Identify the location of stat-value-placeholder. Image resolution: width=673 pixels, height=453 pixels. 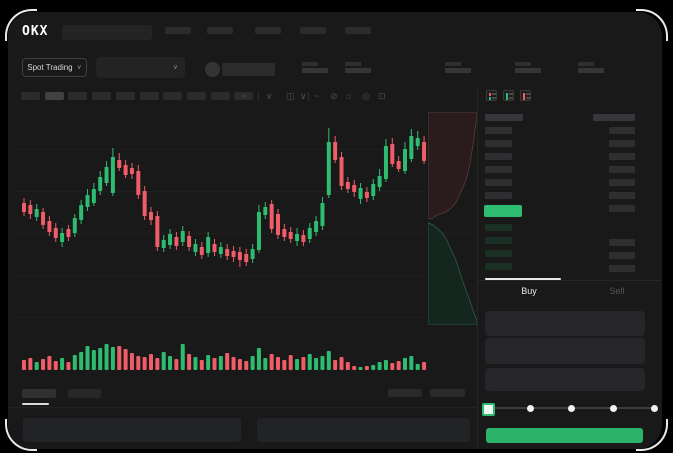
(315, 70).